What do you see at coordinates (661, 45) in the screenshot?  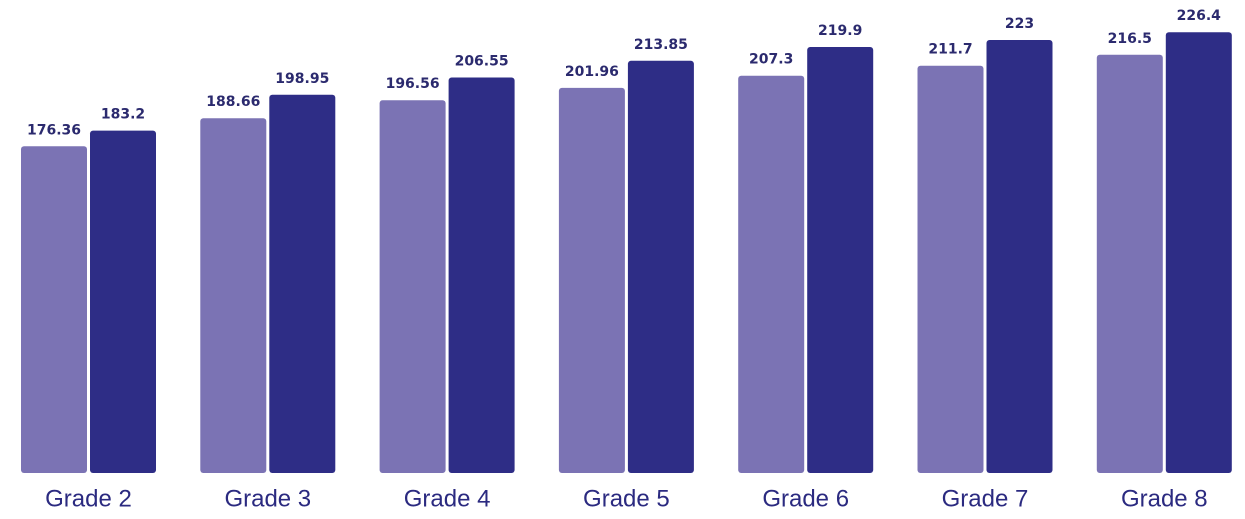 I see `value-label: 213.85` at bounding box center [661, 45].